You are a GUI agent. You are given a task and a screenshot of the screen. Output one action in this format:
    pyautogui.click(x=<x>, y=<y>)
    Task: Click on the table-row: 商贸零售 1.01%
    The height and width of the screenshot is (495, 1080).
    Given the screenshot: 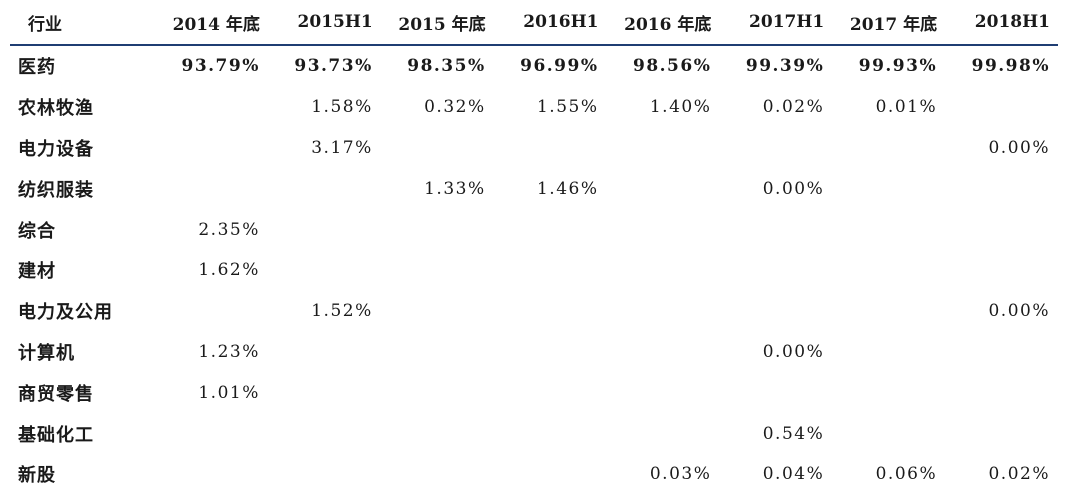 What is the action you would take?
    pyautogui.click(x=534, y=392)
    